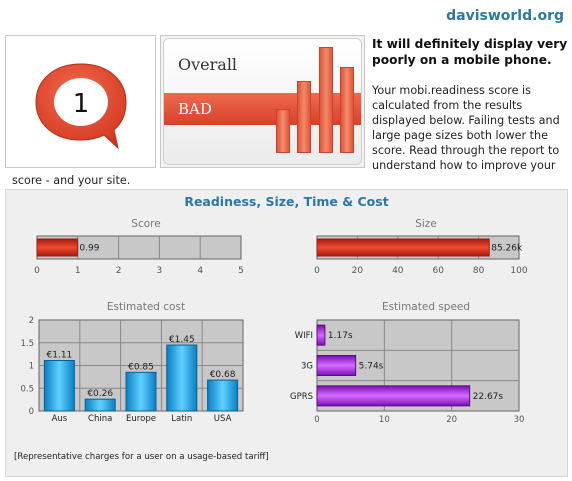 The width and height of the screenshot is (572, 481). I want to click on category-label: Aus, so click(60, 419).